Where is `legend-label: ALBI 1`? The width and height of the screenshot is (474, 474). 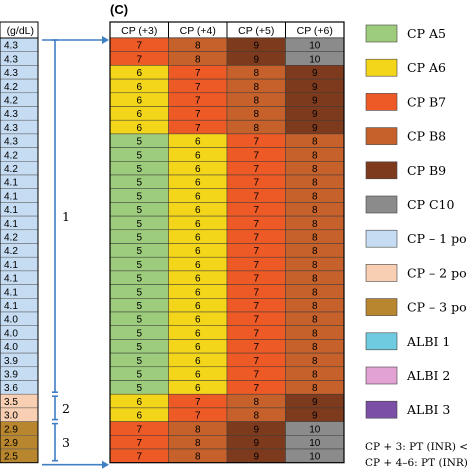
legend-label: ALBI 1 is located at coordinates (428, 341).